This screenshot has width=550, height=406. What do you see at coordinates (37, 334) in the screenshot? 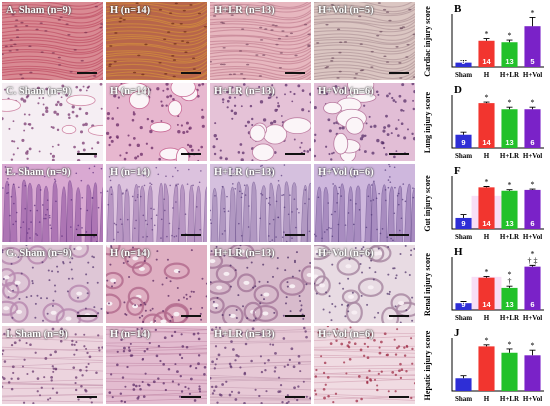
I see `panel-label: I. Sham (n=9)` at bounding box center [37, 334].